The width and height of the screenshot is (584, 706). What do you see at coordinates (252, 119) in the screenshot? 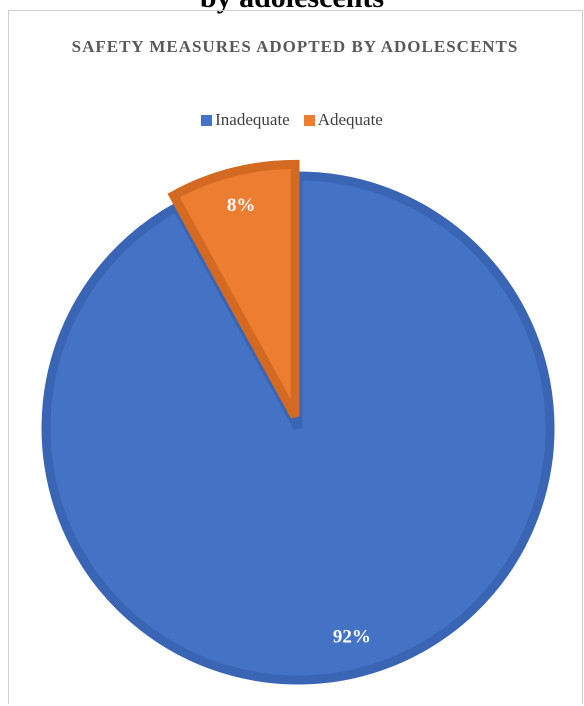
I see `legend-label-inadequate: Inadequate` at bounding box center [252, 119].